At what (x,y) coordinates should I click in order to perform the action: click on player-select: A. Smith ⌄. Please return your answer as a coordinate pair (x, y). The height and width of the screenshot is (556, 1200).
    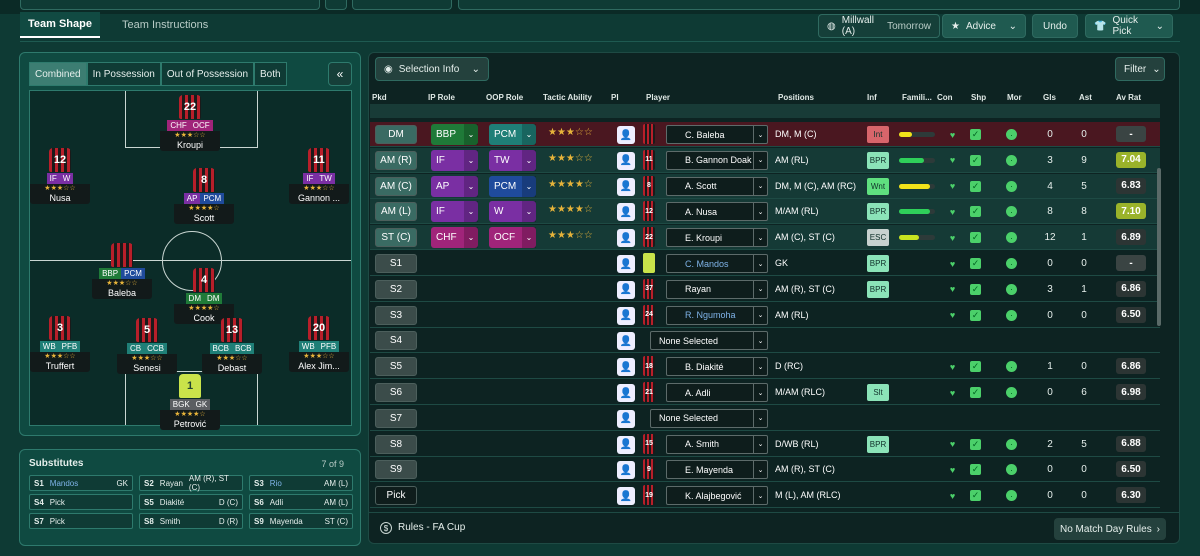
    Looking at the image, I should click on (717, 444).